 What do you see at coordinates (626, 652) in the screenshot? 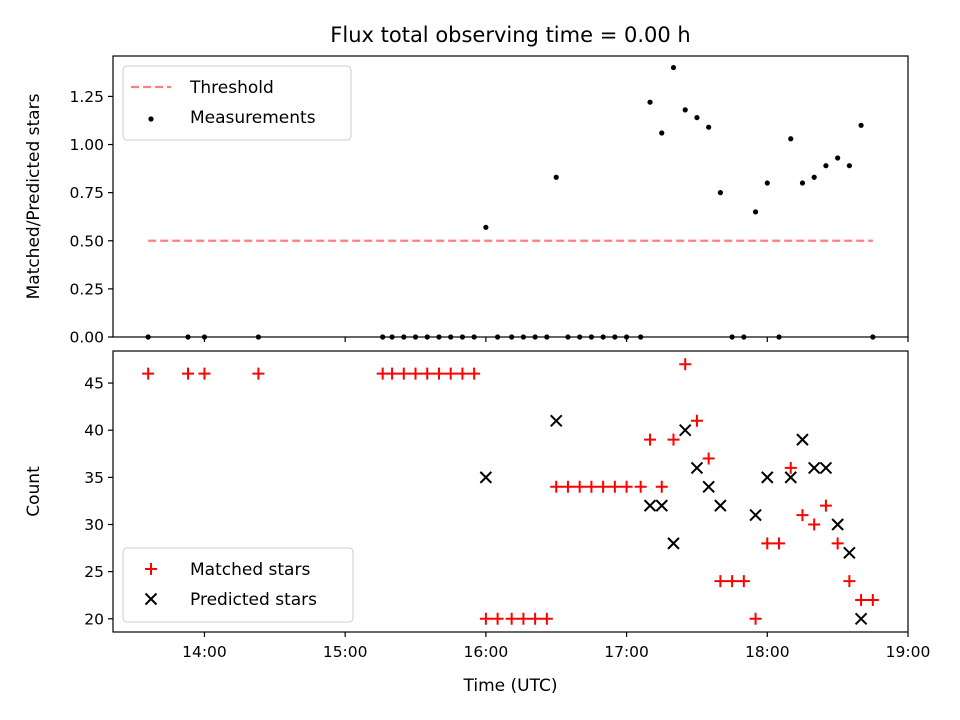
I see `x-tick-label: 17:00` at bounding box center [626, 652].